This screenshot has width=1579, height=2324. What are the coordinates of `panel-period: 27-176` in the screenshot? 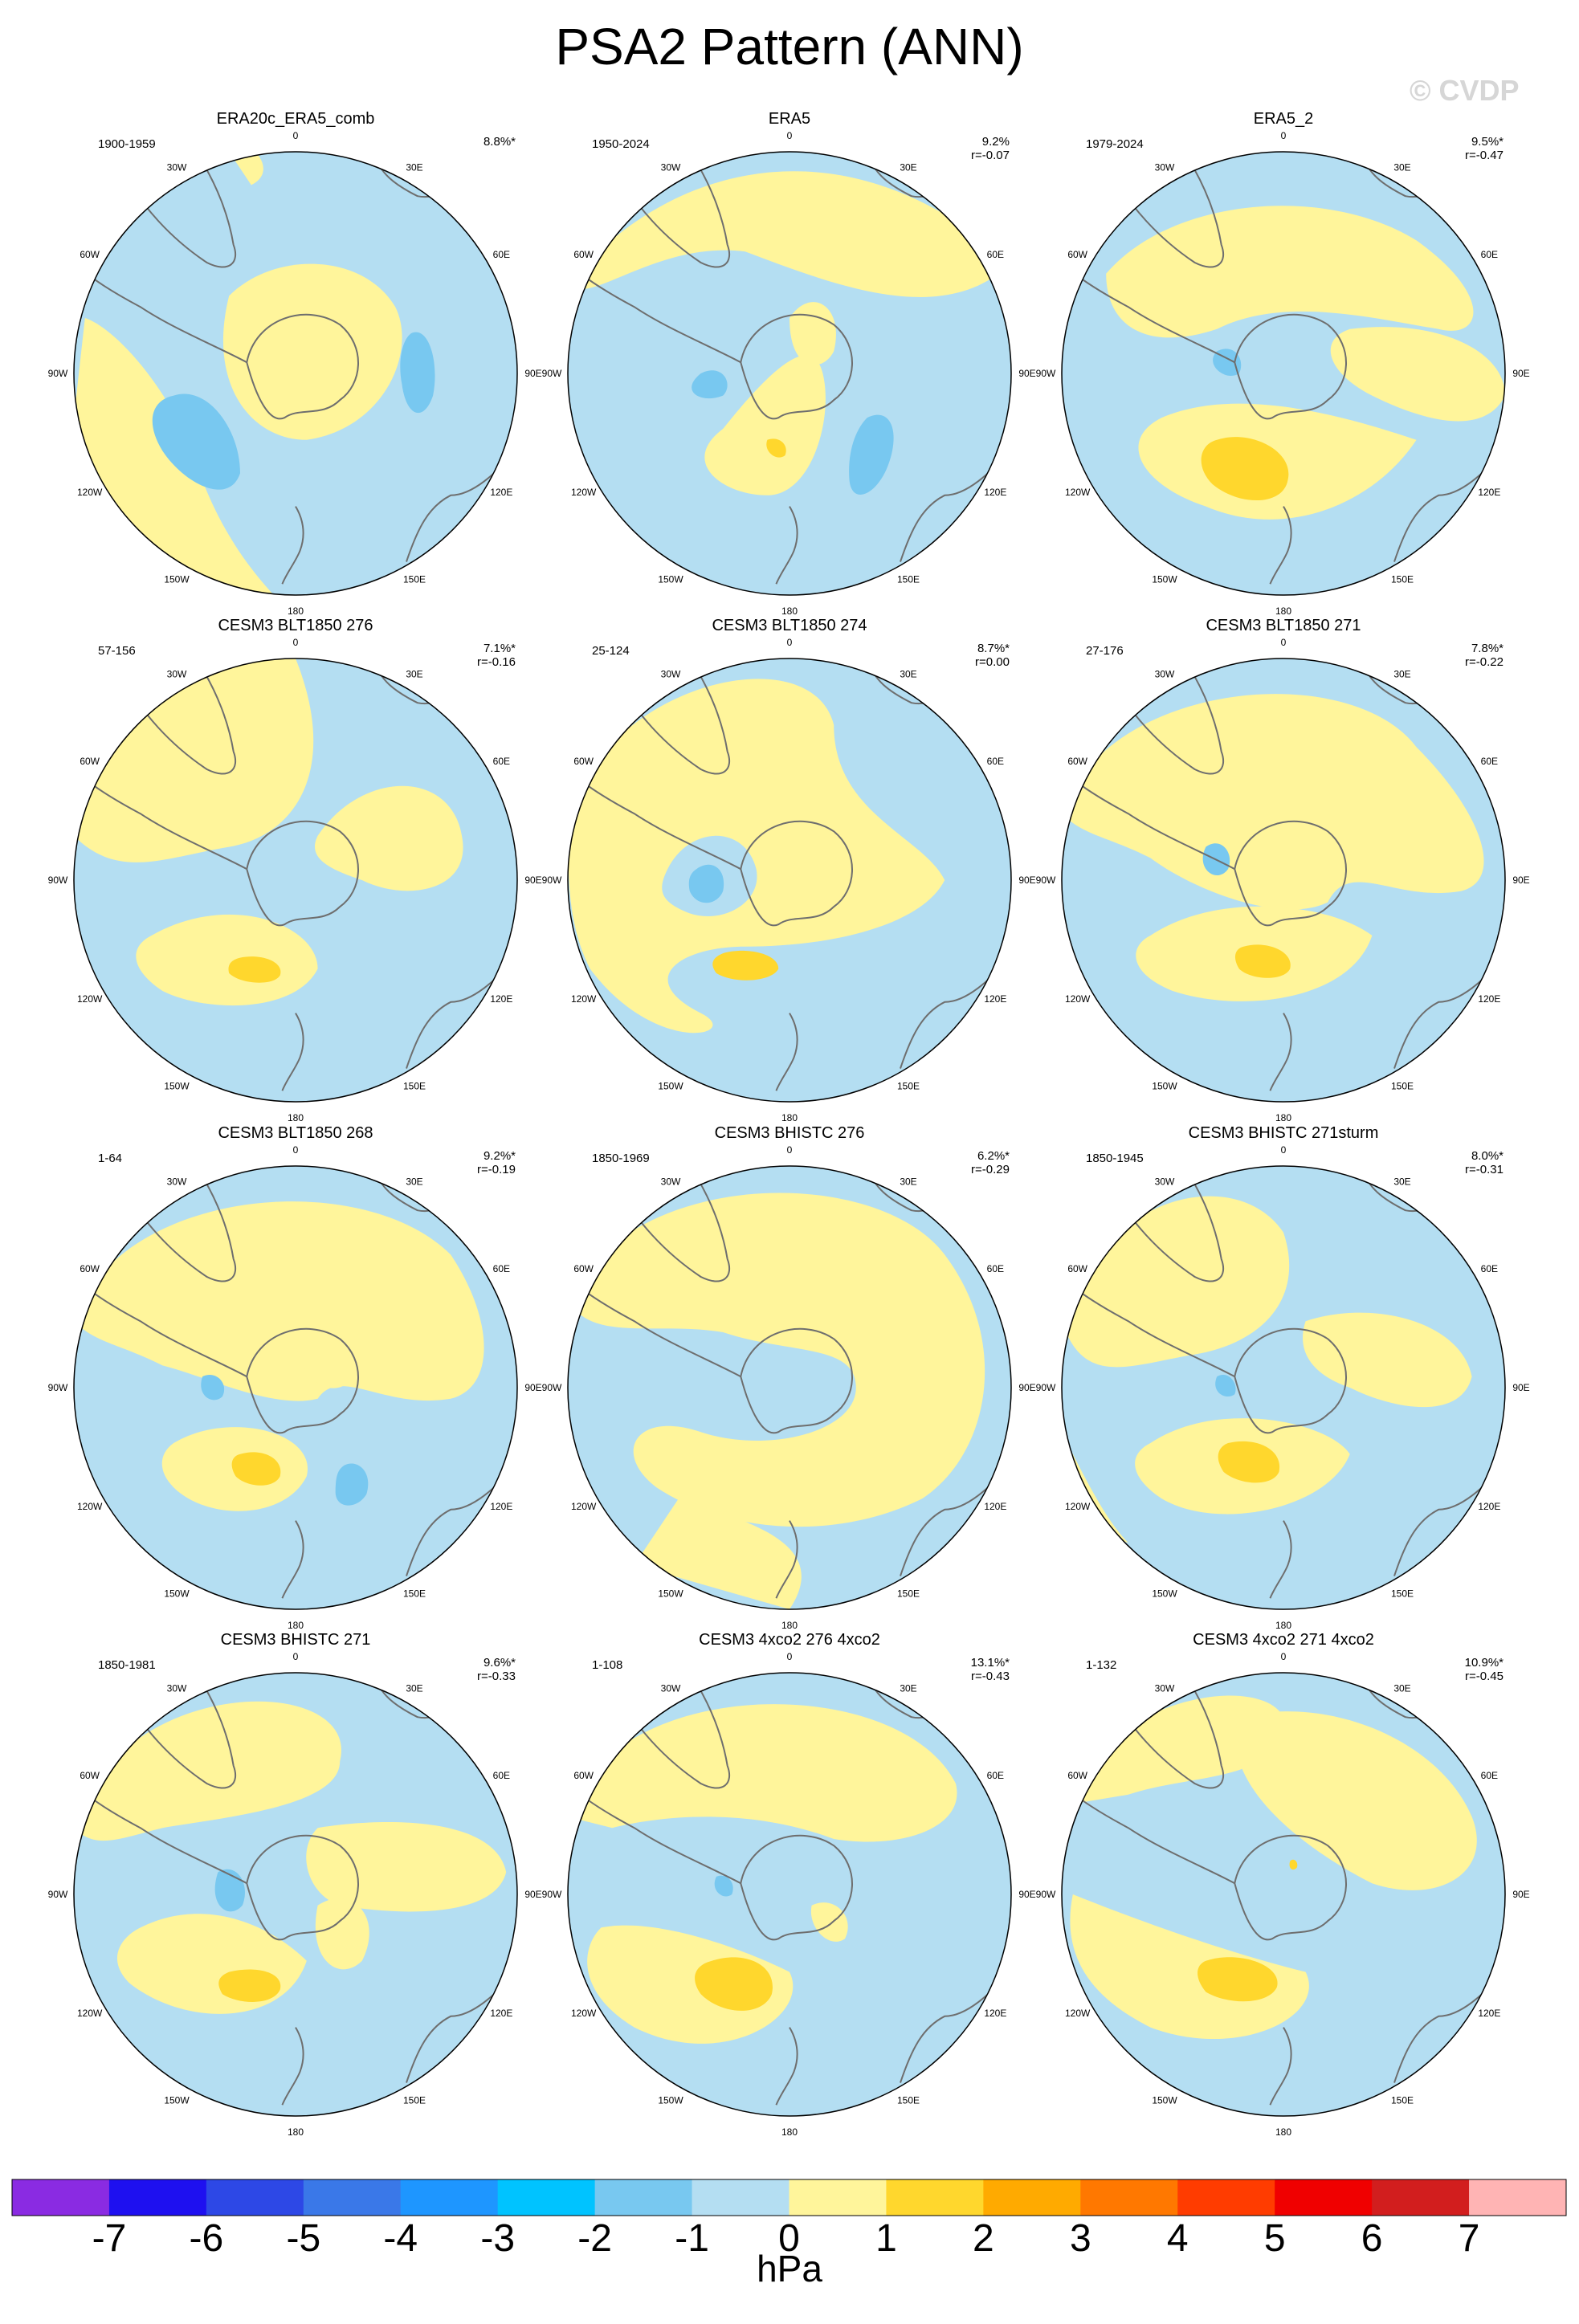 It's located at (1105, 651).